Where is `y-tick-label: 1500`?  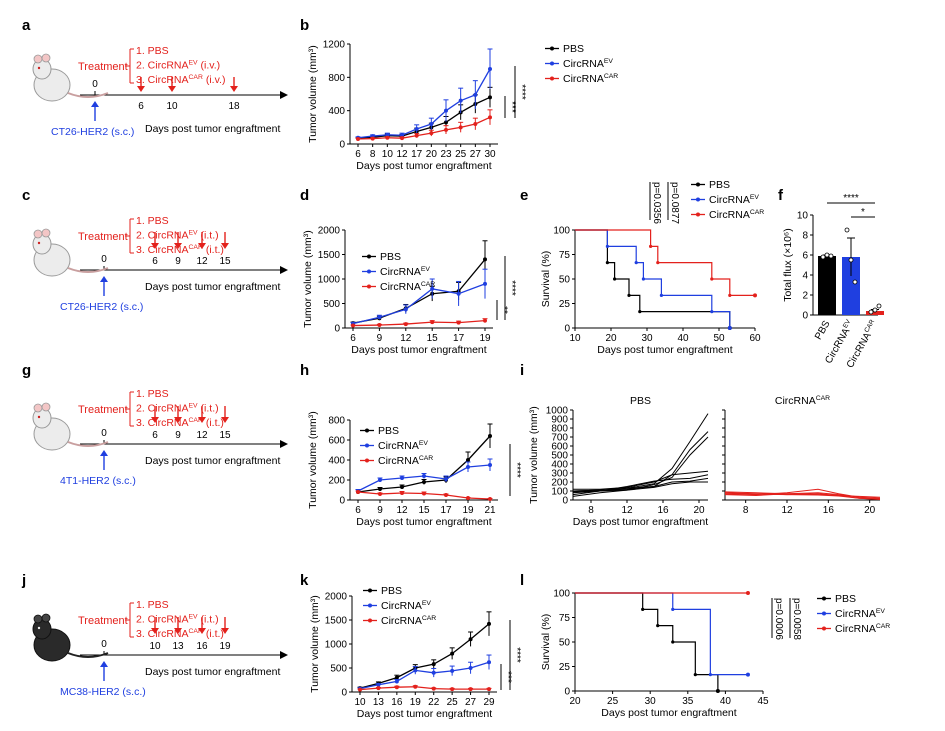
y-tick-label: 1500 is located at coordinates (336, 621).